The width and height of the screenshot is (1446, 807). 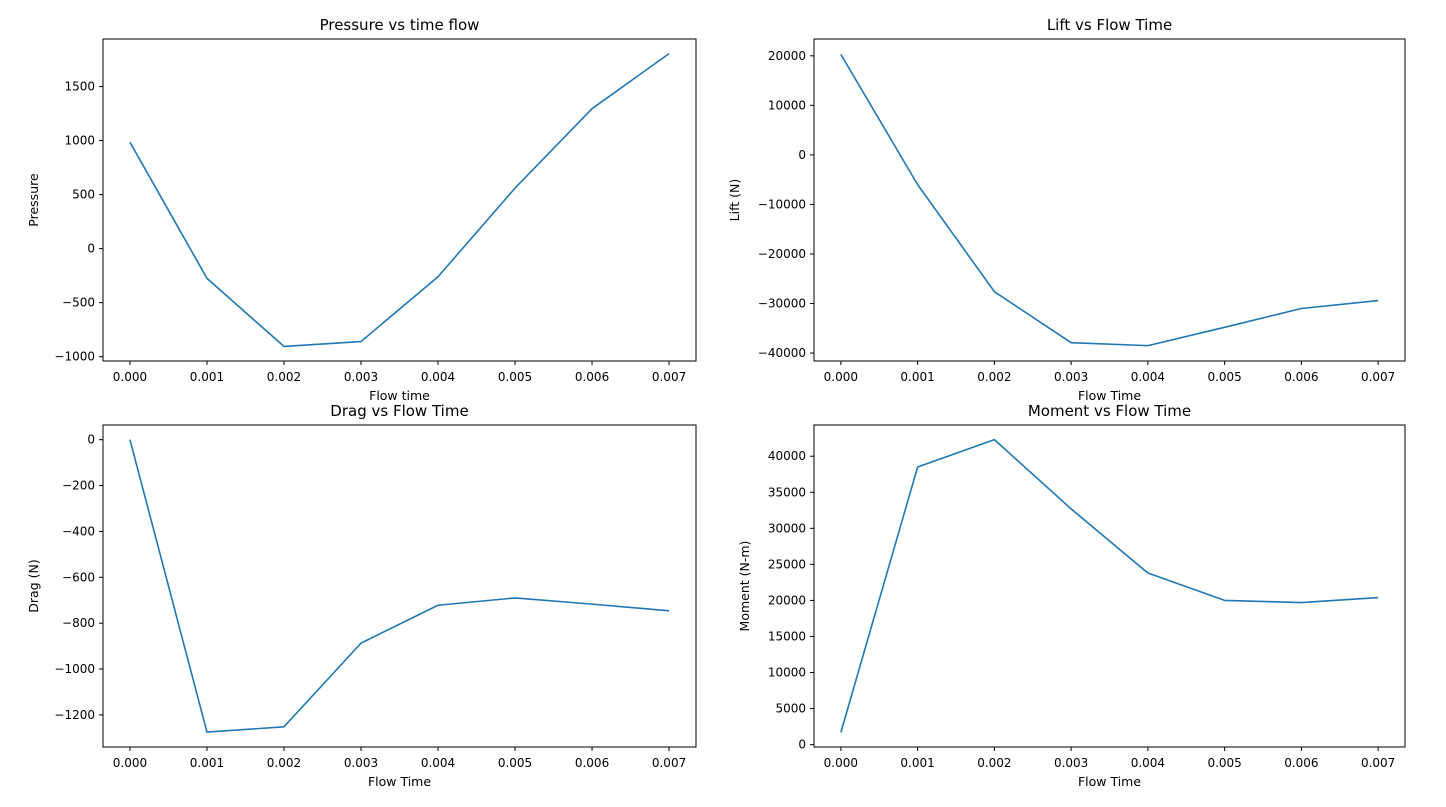 What do you see at coordinates (78, 623) in the screenshot?
I see `y-tick-label: −800` at bounding box center [78, 623].